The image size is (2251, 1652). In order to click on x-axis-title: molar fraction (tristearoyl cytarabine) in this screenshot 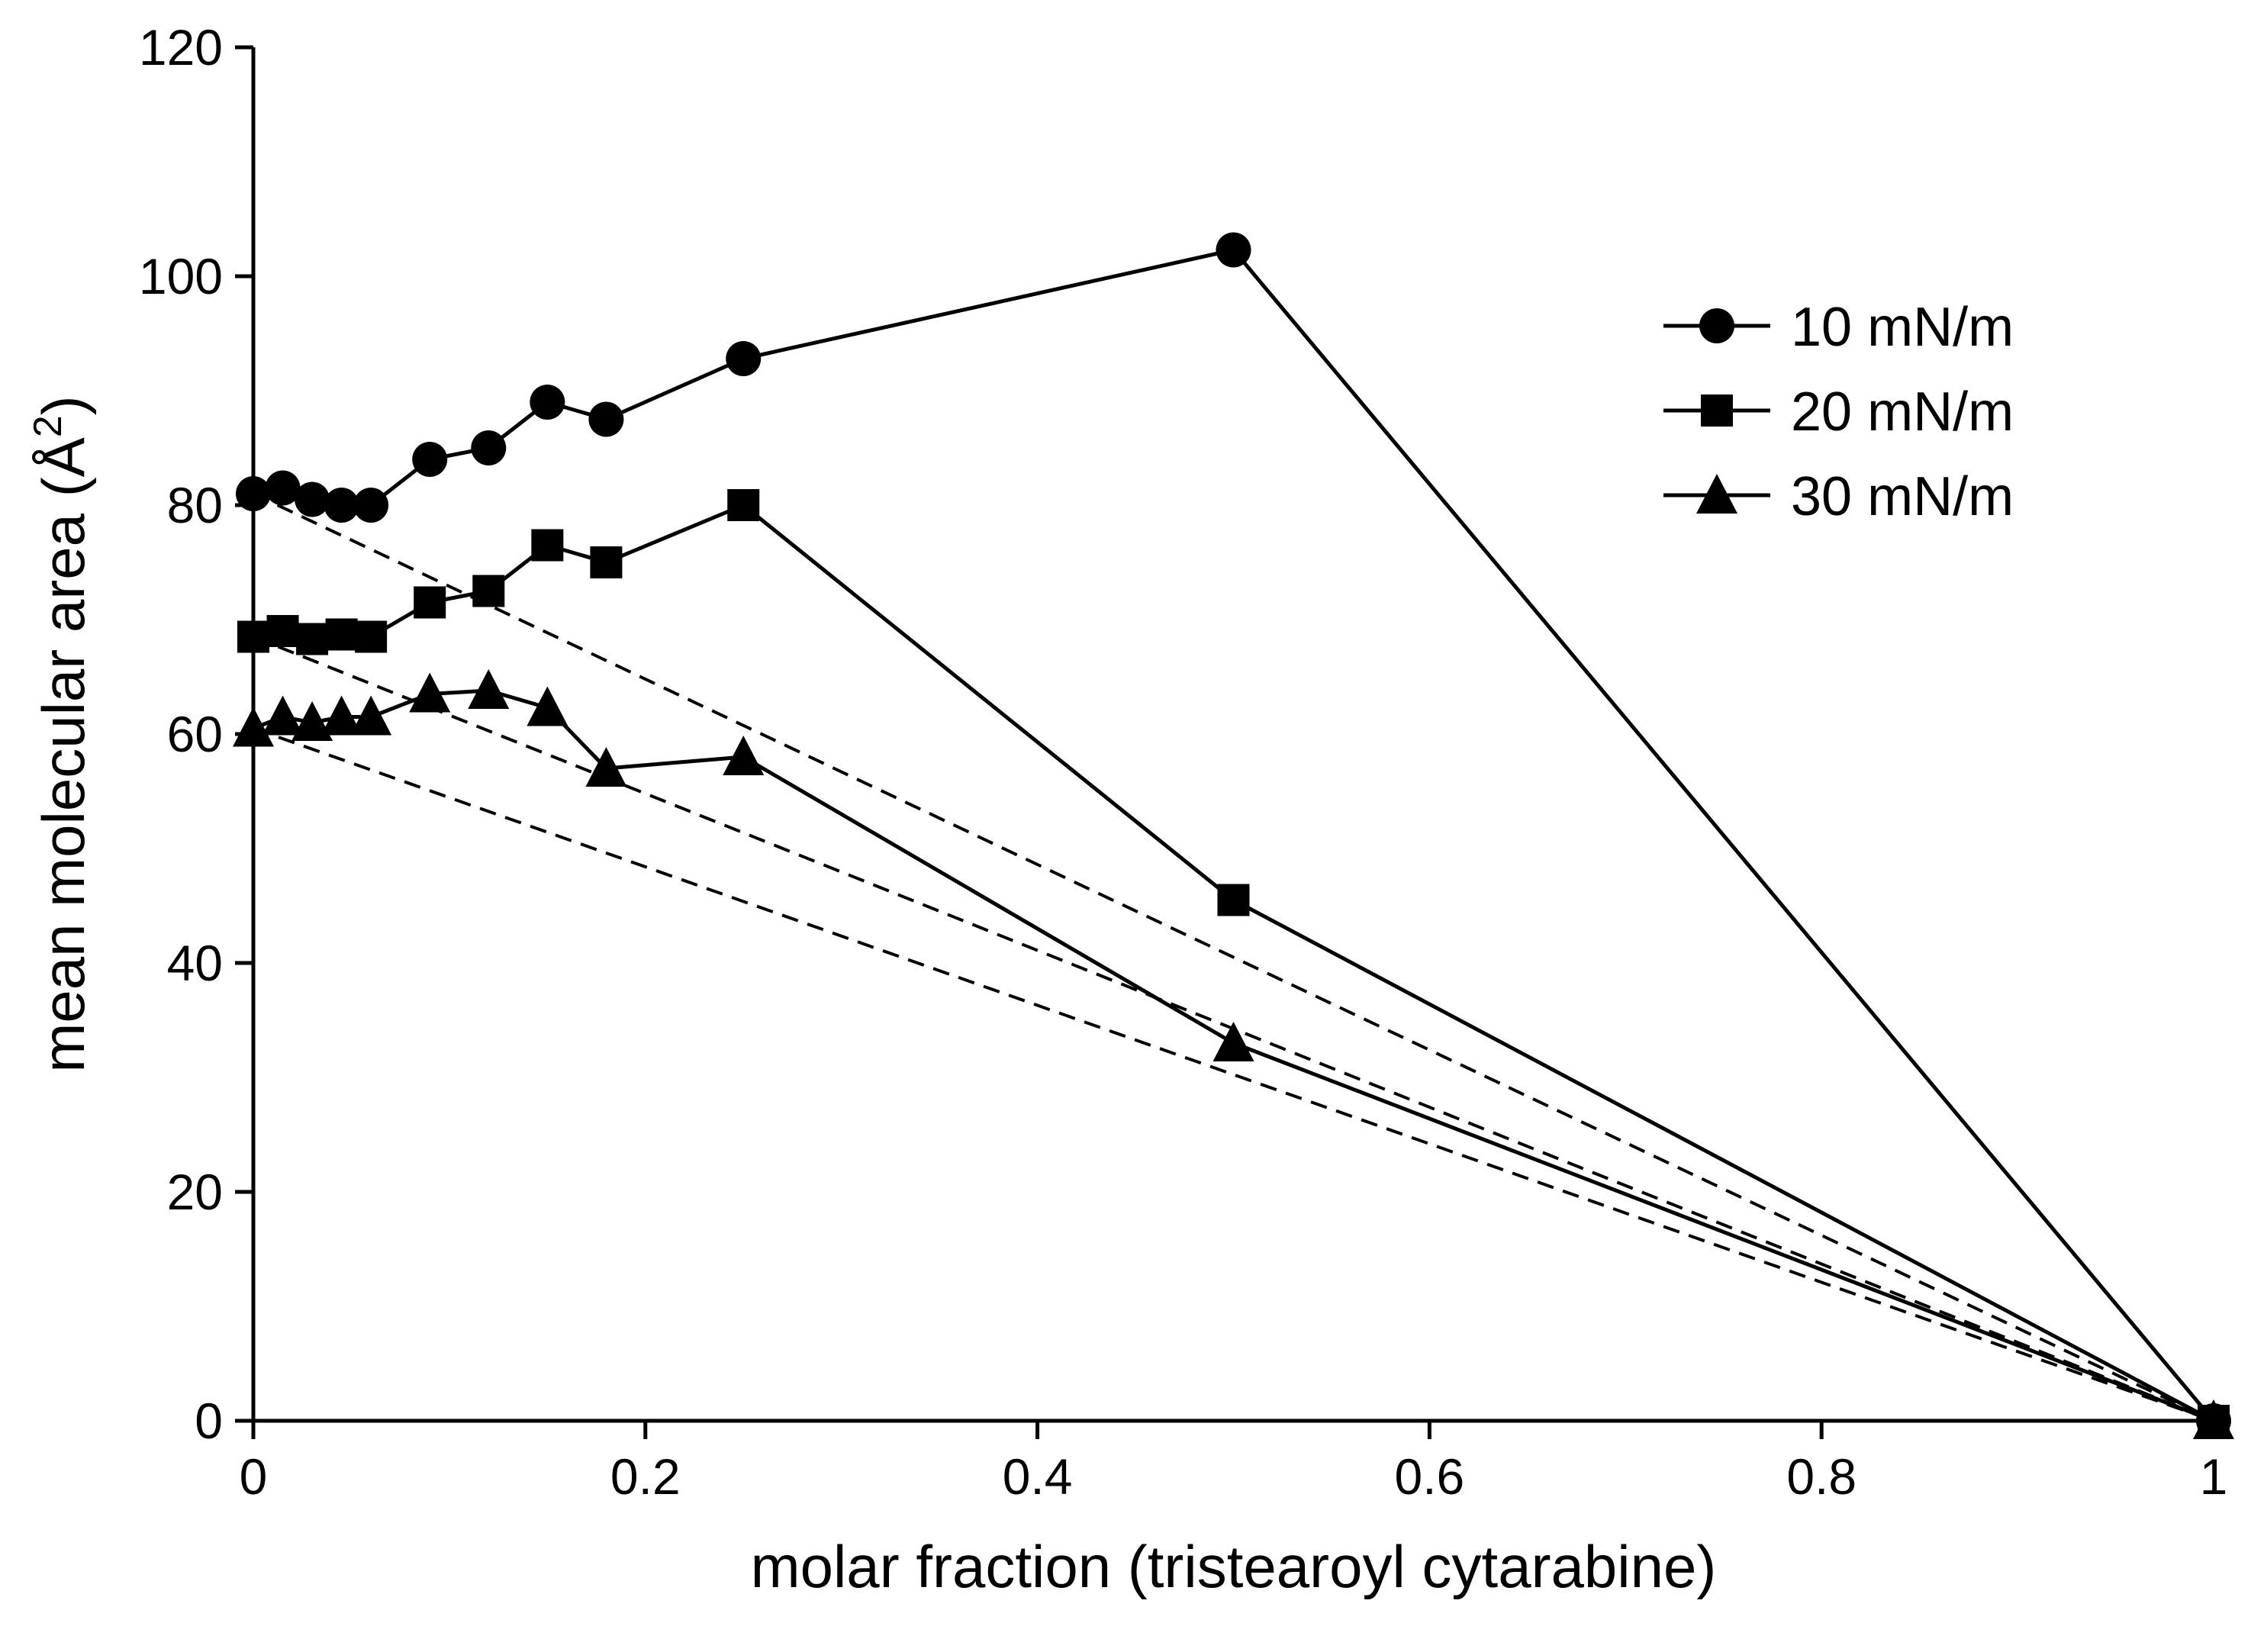, I will do `click(1234, 1566)`.